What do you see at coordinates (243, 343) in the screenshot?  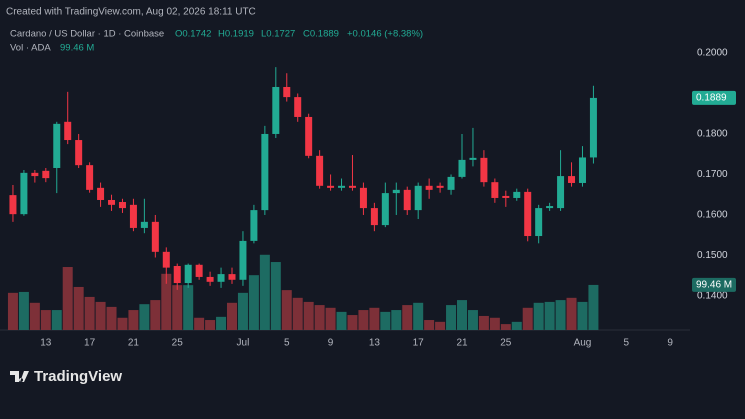 I see `x-tick-label: Jul` at bounding box center [243, 343].